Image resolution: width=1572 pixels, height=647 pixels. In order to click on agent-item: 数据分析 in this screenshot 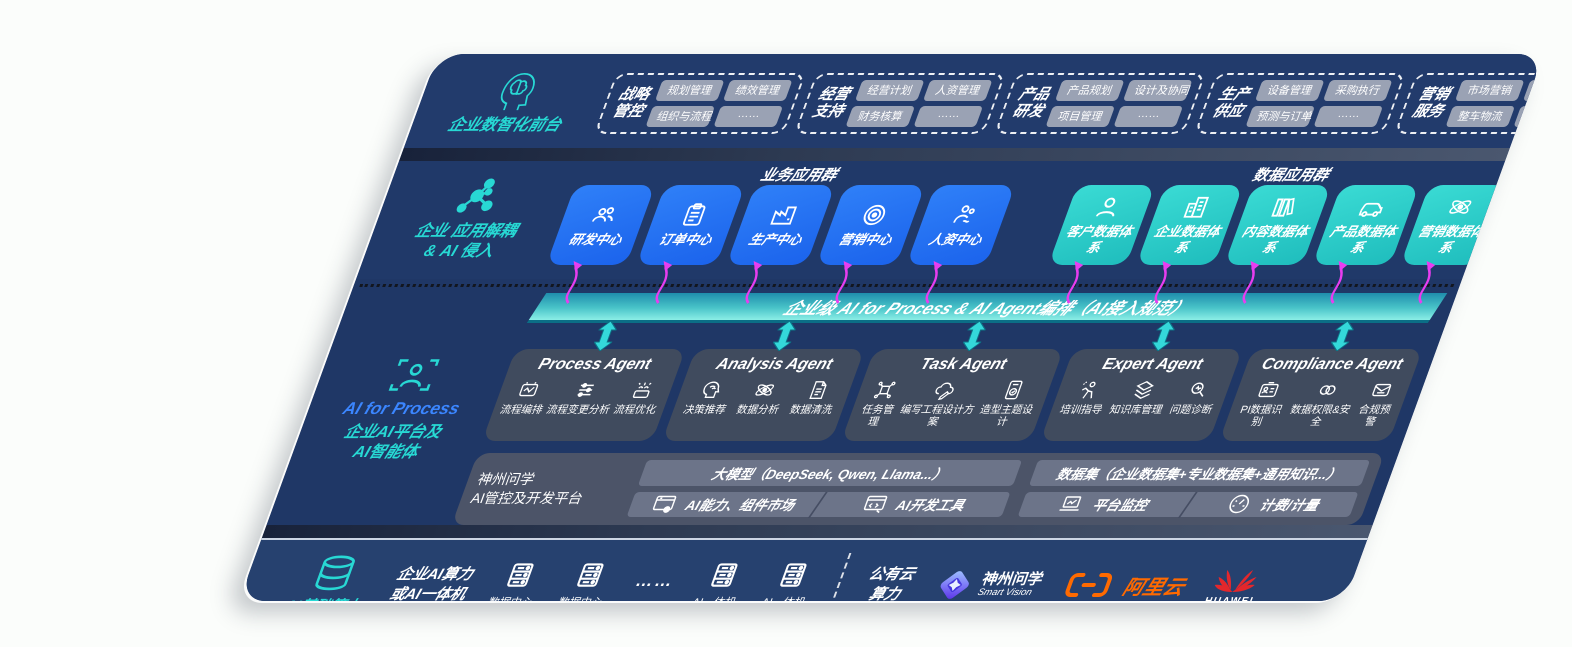, I will do `click(762, 397)`.